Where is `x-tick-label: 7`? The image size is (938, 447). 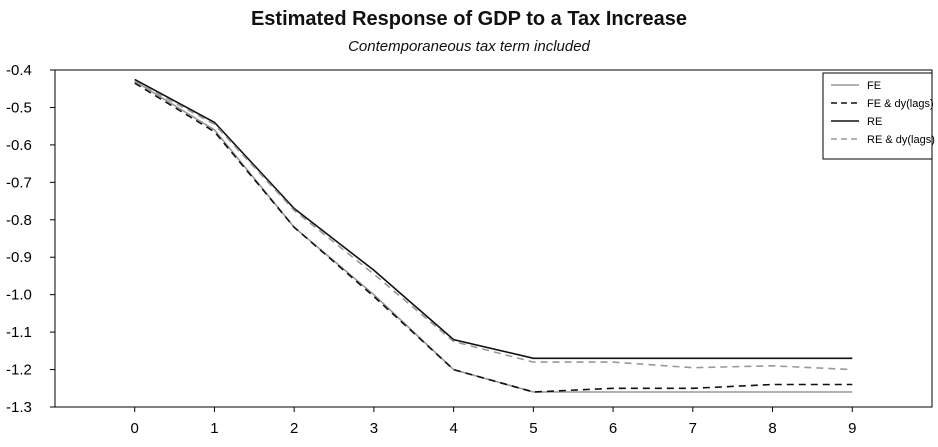 x-tick-label: 7 is located at coordinates (693, 428).